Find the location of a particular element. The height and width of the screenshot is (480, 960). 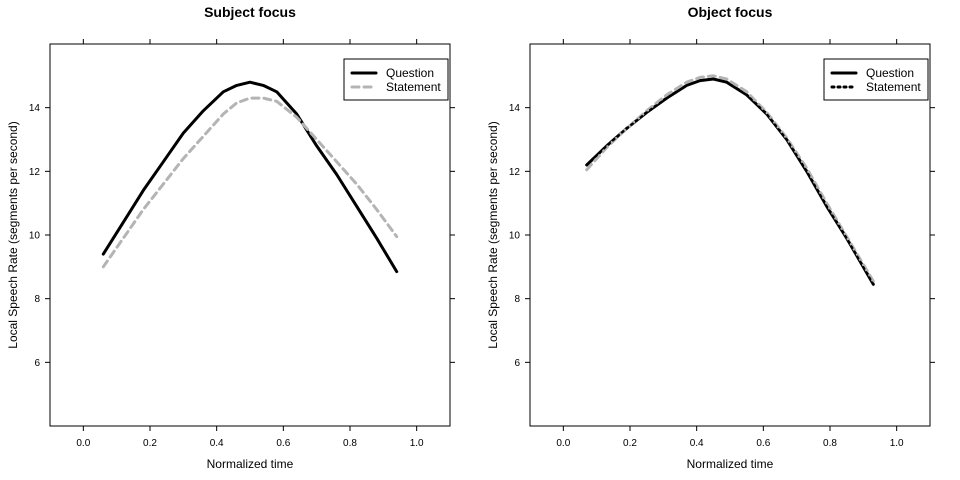

chart-title: Subject focus is located at coordinates (250, 12).